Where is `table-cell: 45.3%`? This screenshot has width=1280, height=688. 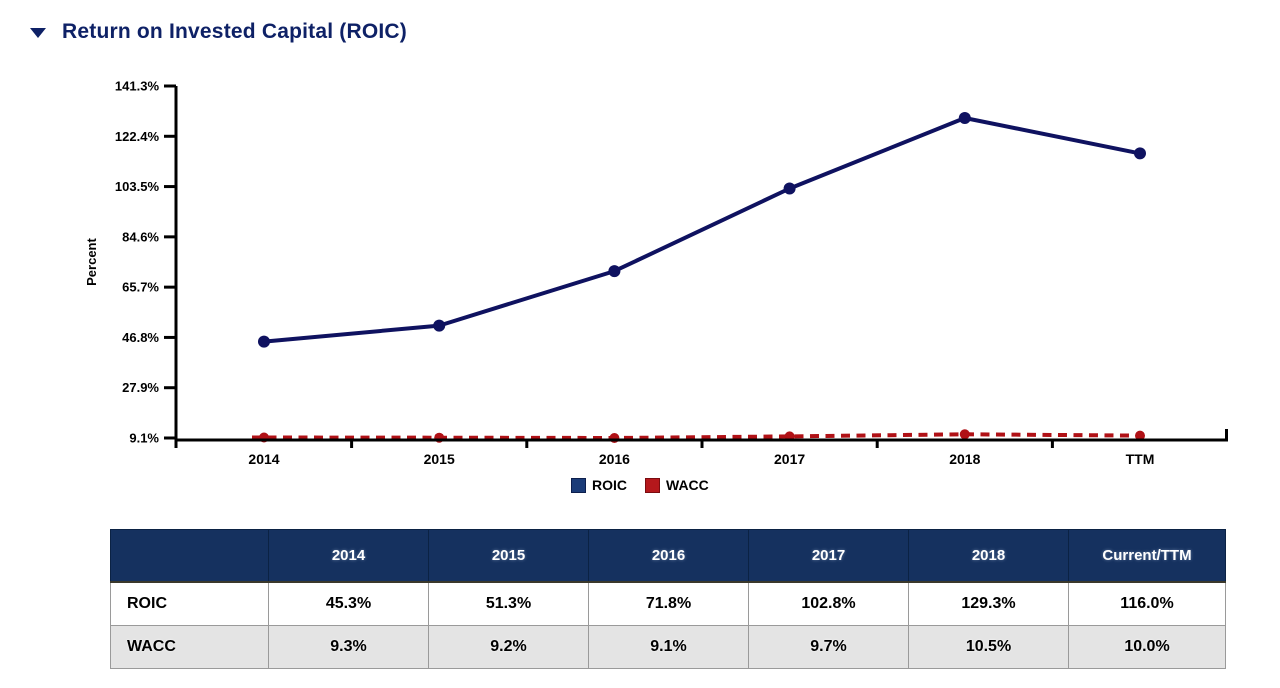 table-cell: 45.3% is located at coordinates (348, 603).